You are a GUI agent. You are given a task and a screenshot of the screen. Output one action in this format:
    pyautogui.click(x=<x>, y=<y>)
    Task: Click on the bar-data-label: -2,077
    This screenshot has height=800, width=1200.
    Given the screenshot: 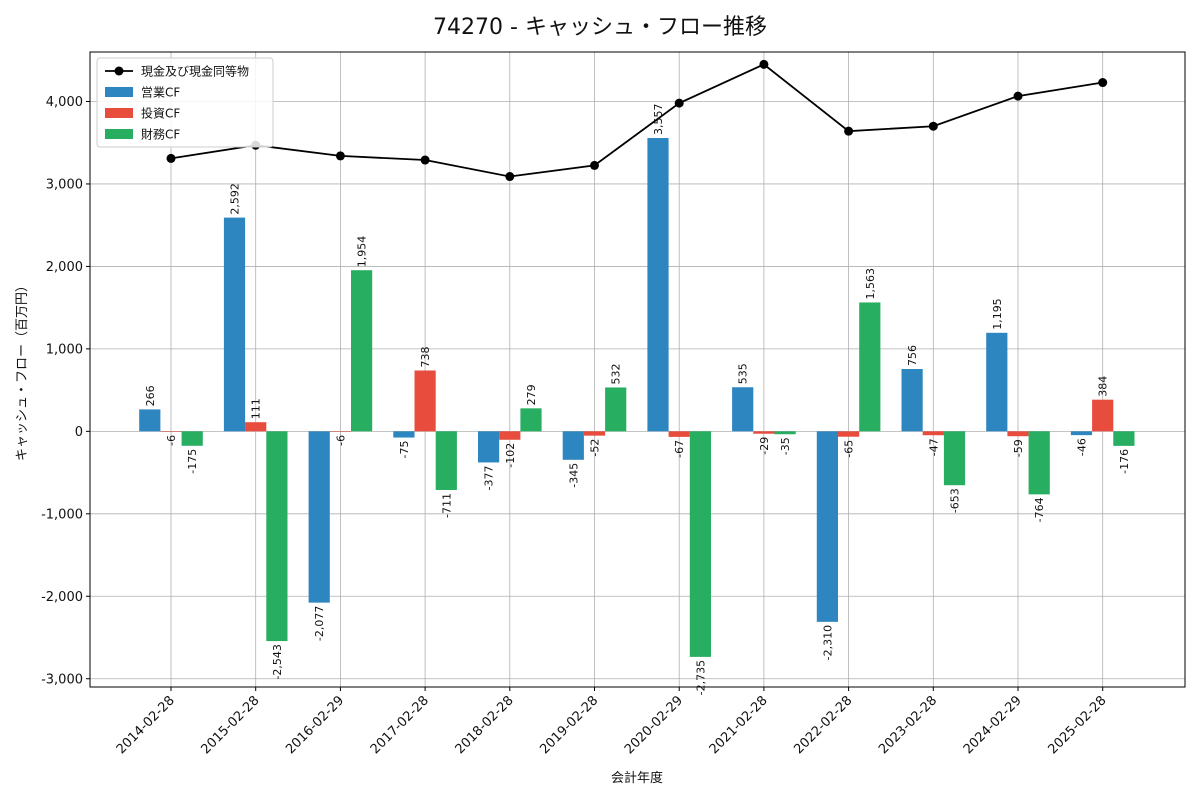 What is the action you would take?
    pyautogui.click(x=319, y=623)
    